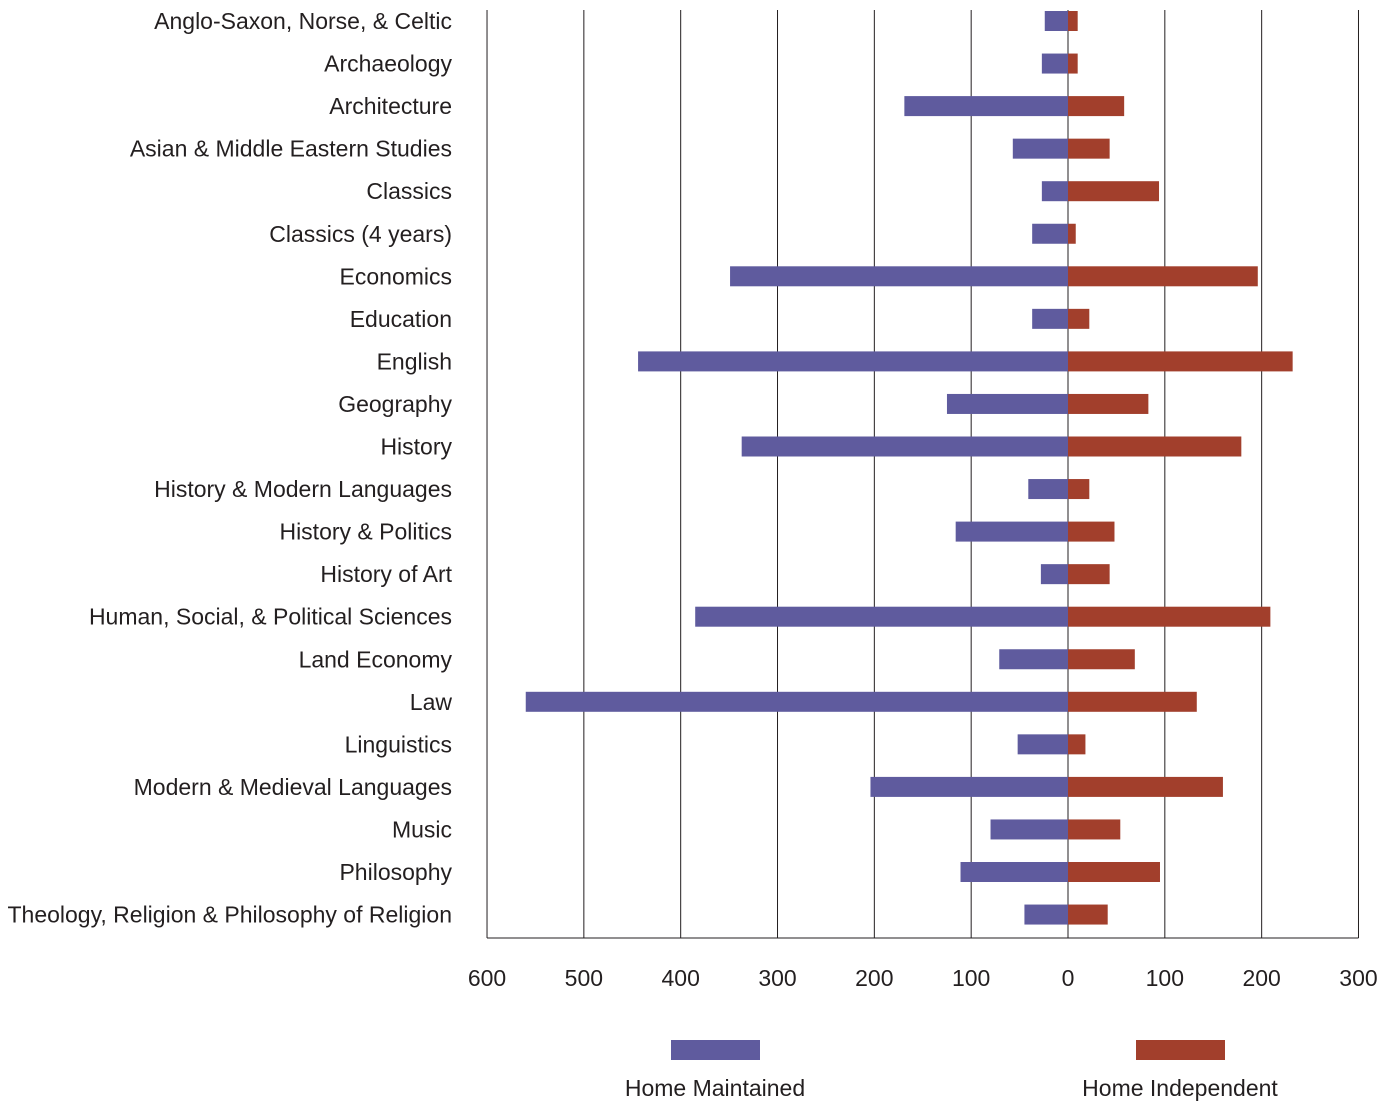  Describe the element at coordinates (899, 276) in the screenshot. I see `bar-home-maintained-economics` at that location.